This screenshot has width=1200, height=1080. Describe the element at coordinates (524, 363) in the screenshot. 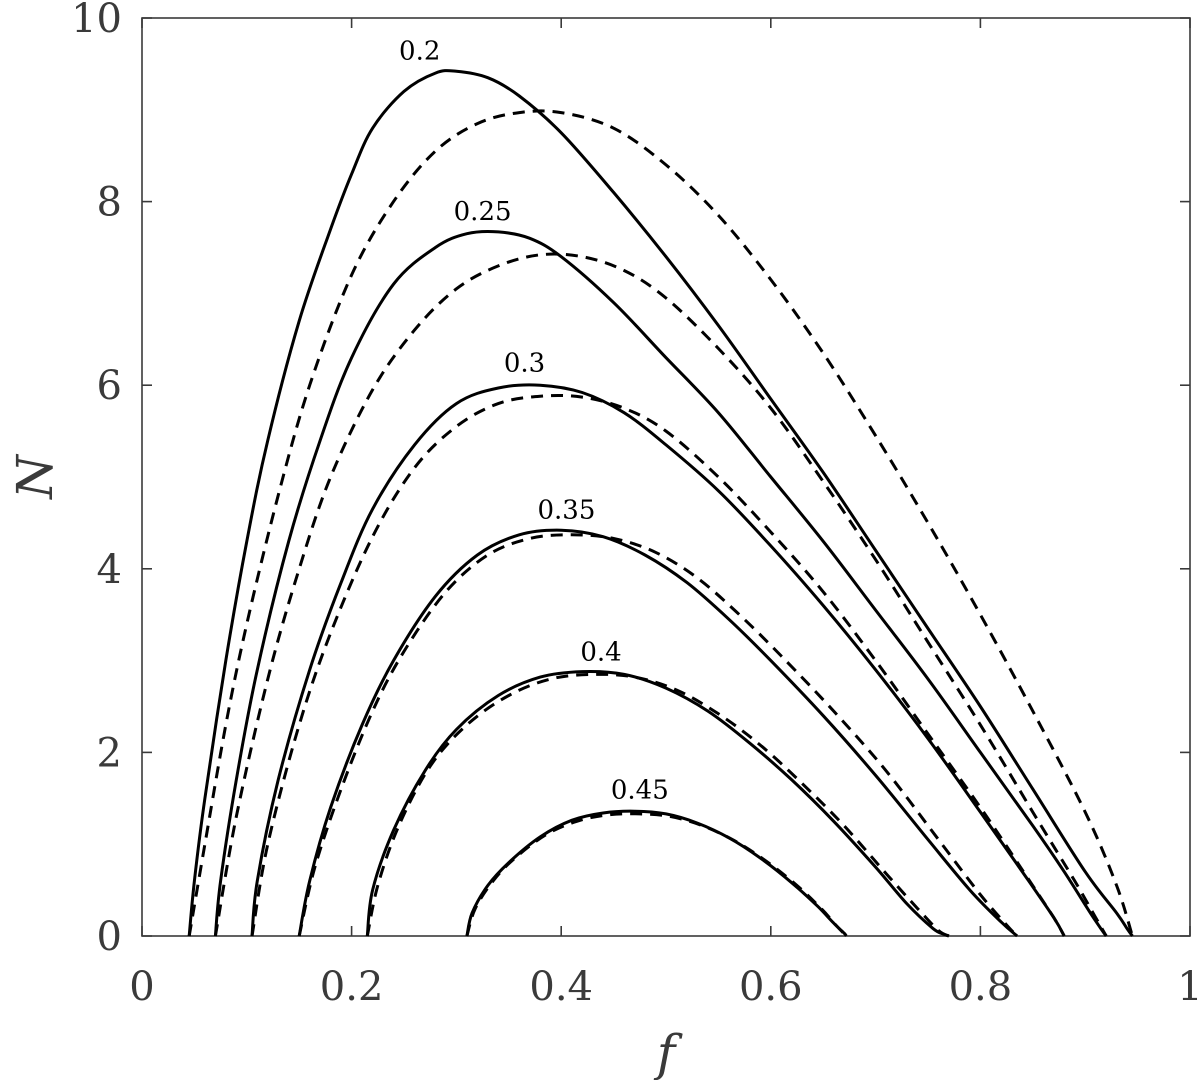

I see `curve-label: 0.3` at that location.